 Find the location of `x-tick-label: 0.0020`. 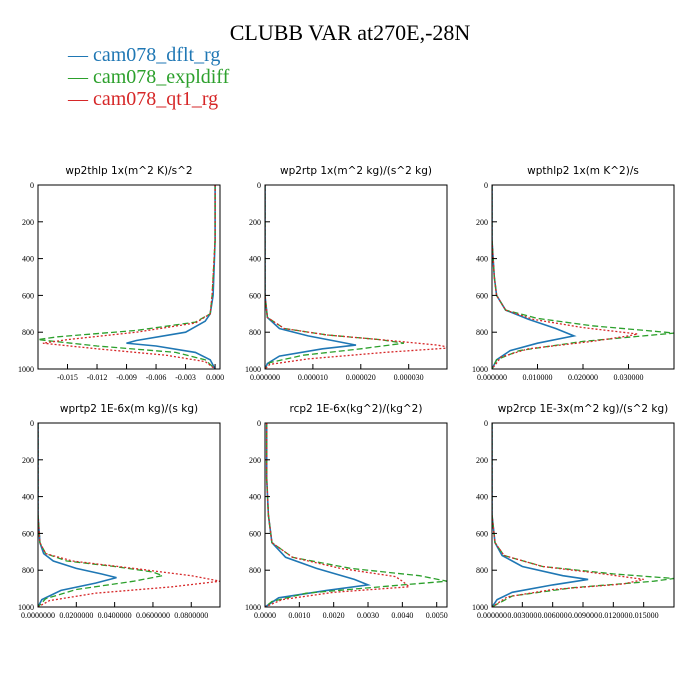

x-tick-label: 0.0020 is located at coordinates (334, 615).